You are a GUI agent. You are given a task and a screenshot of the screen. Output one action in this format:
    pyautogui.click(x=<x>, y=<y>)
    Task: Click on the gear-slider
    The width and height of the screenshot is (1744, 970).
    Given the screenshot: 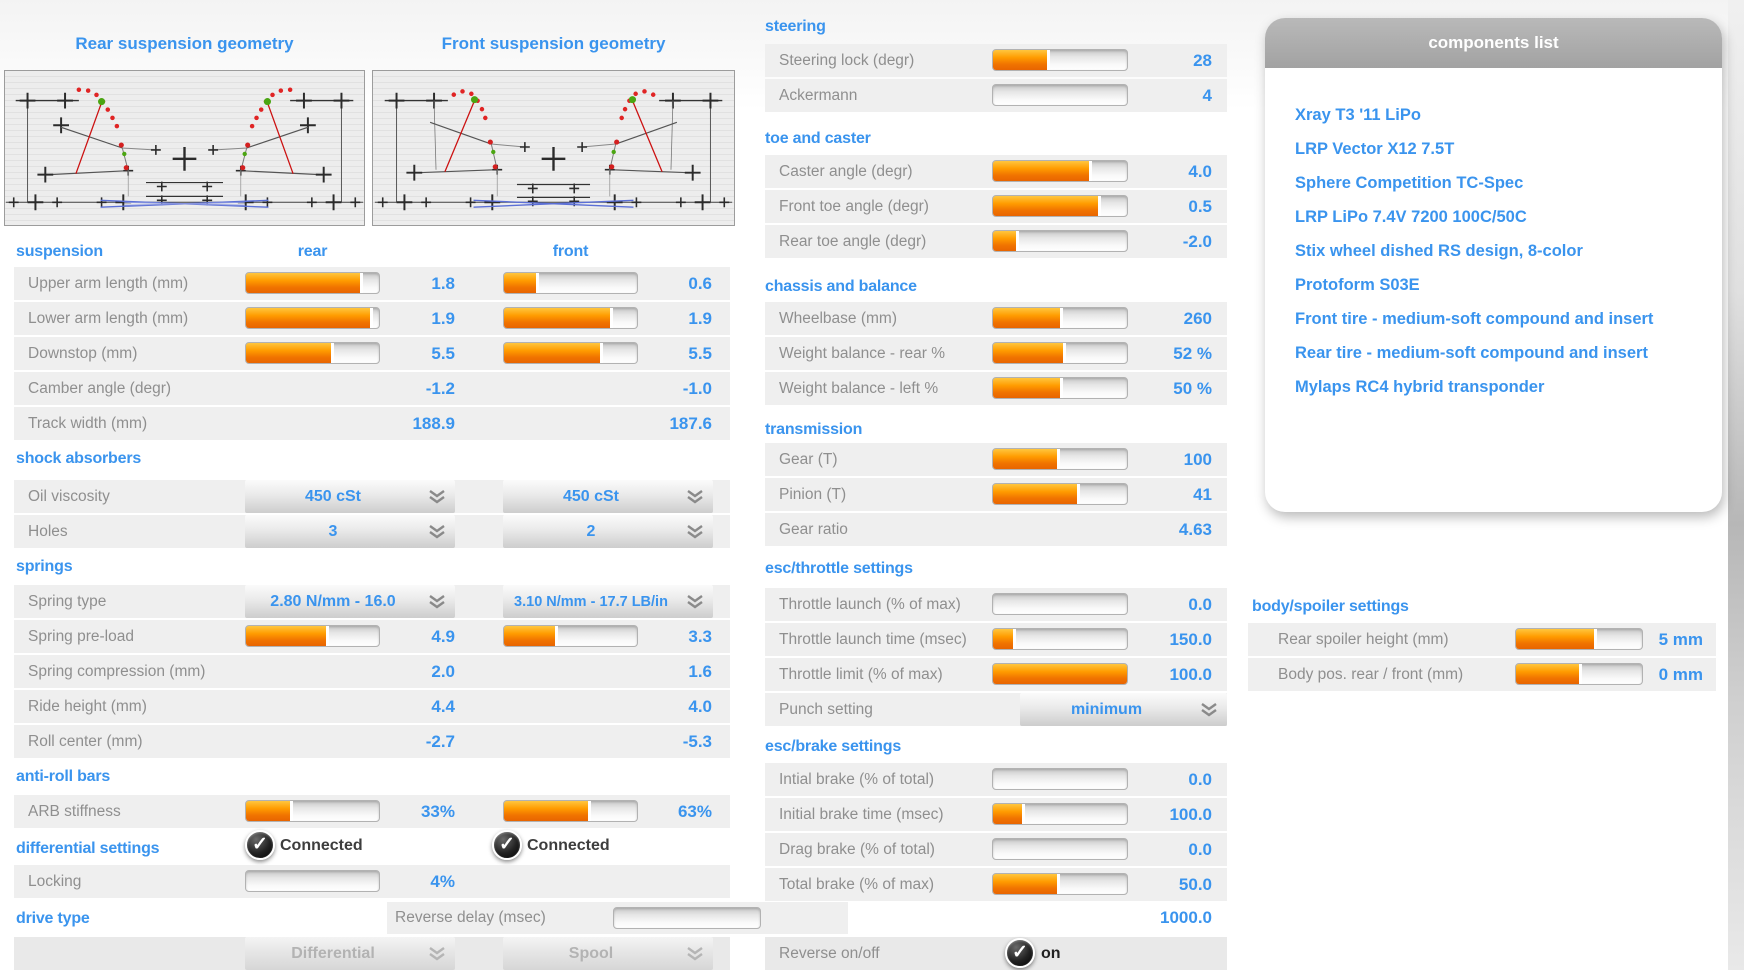 What is the action you would take?
    pyautogui.click(x=1060, y=459)
    